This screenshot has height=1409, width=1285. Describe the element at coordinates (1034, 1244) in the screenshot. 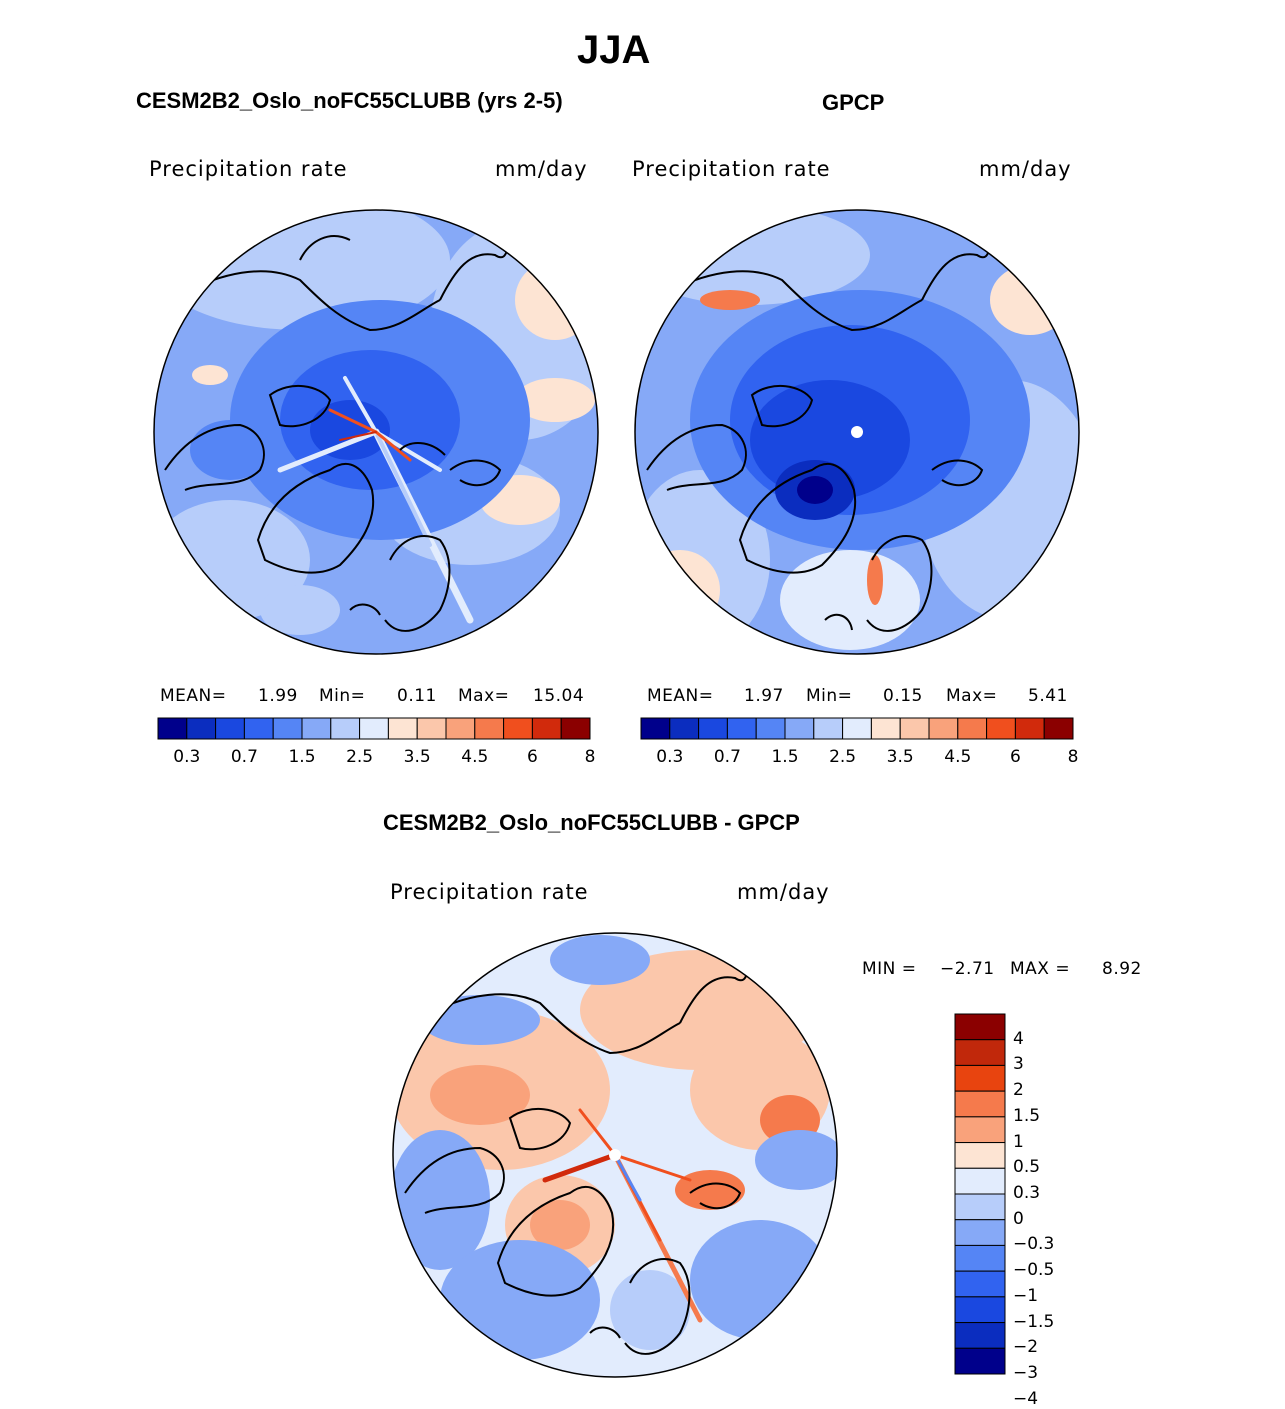

I see `diff-colorbar-tick-label: −0.3` at that location.